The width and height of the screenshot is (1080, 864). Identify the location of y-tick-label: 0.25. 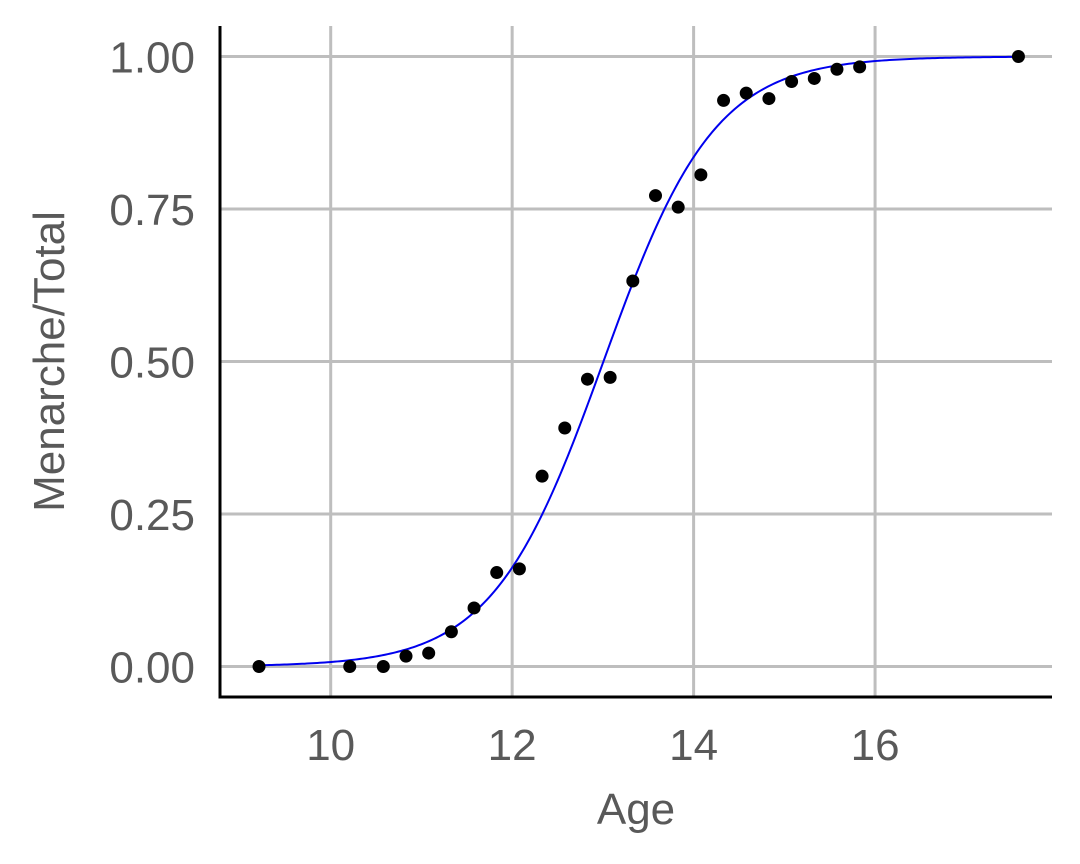
(152, 515).